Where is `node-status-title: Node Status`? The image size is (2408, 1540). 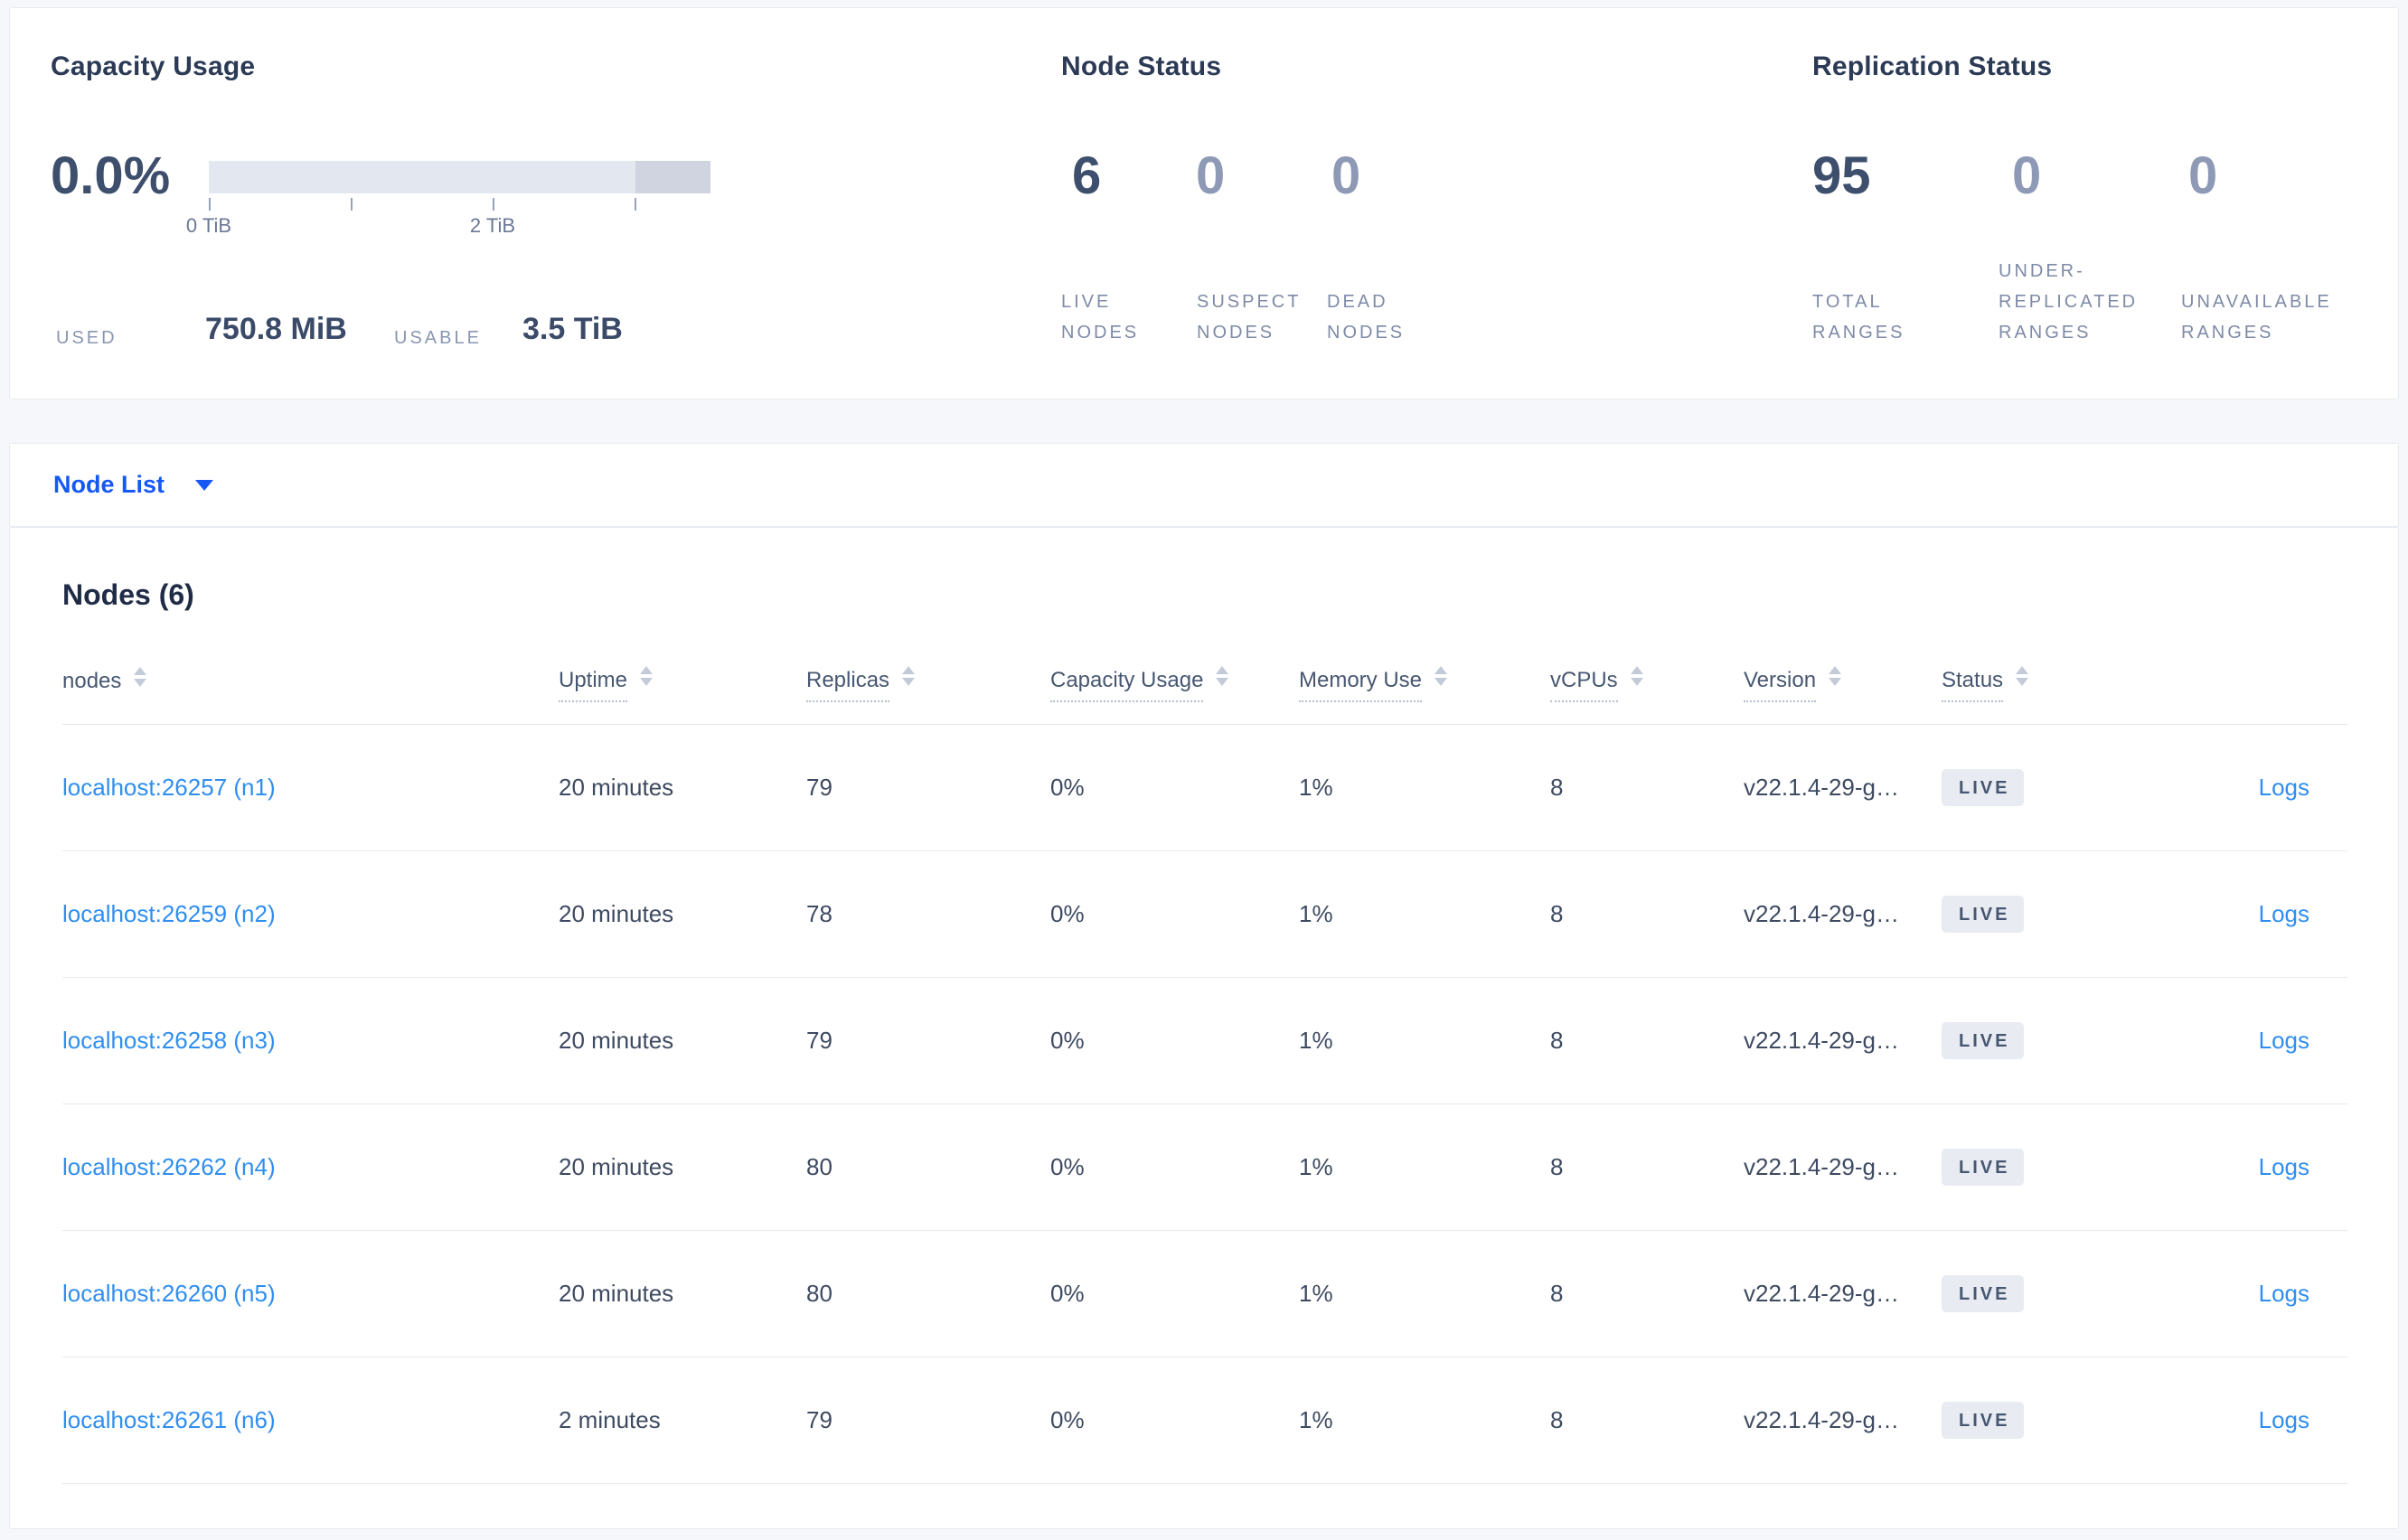
node-status-title: Node Status is located at coordinates (1141, 66).